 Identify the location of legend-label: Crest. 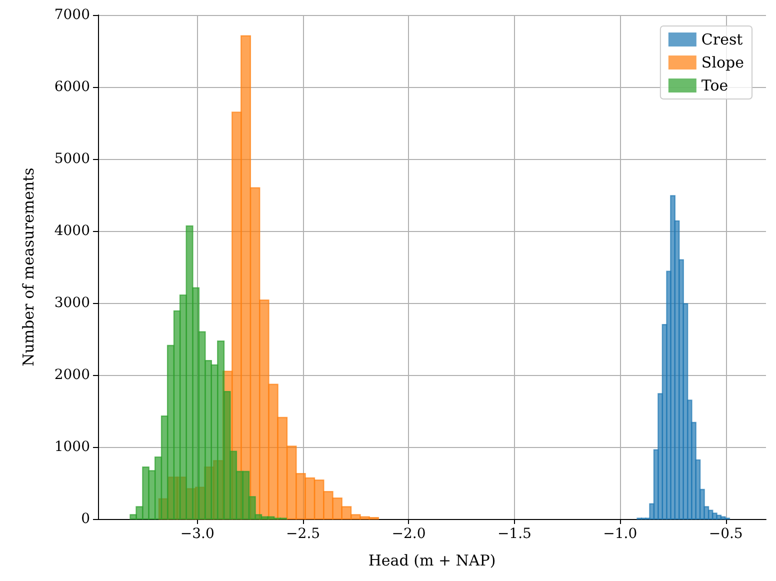
(722, 39).